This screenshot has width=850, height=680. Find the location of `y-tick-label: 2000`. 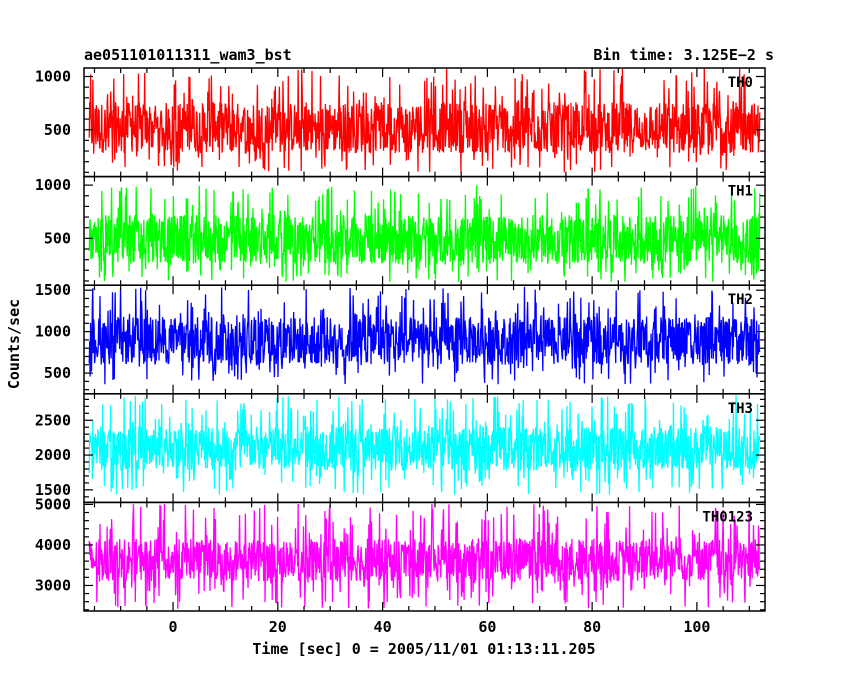

y-tick-label: 2000 is located at coordinates (53, 455).